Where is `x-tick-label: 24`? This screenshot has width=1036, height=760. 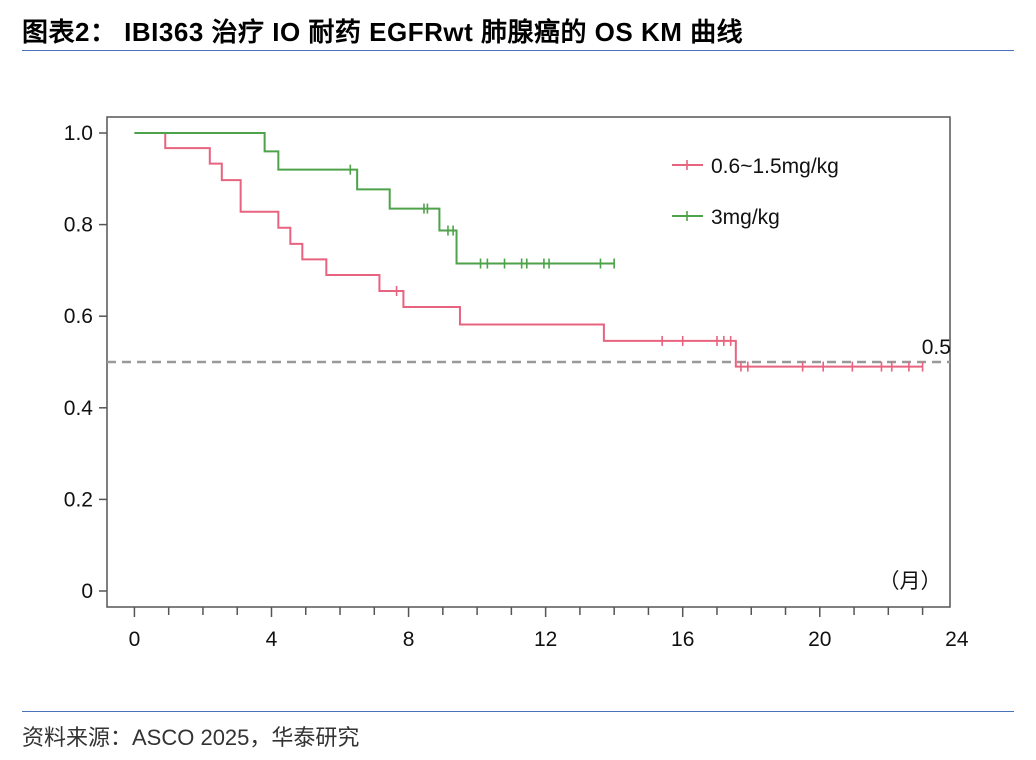
x-tick-label: 24 is located at coordinates (957, 639).